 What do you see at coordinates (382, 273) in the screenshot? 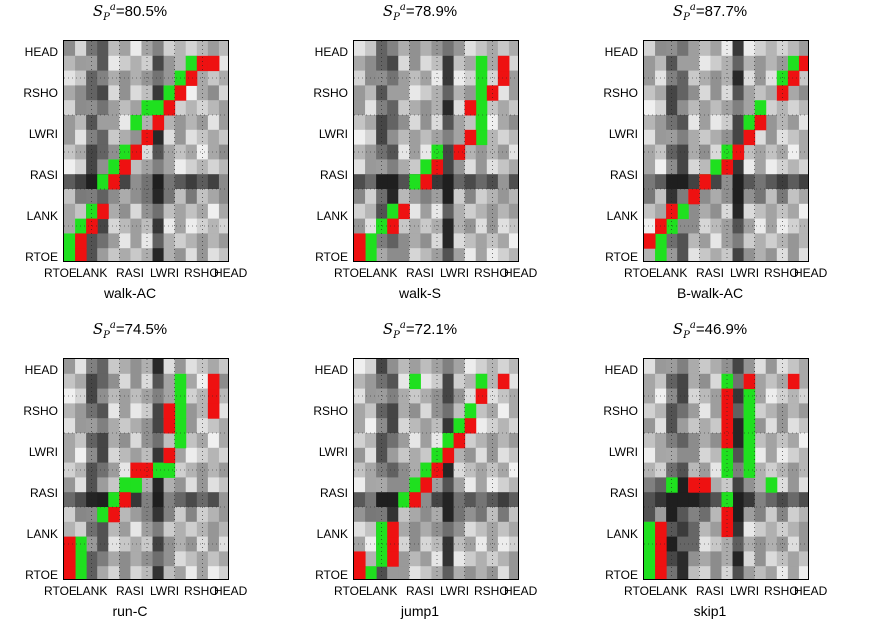
I see `x-tick-label: LANK` at bounding box center [382, 273].